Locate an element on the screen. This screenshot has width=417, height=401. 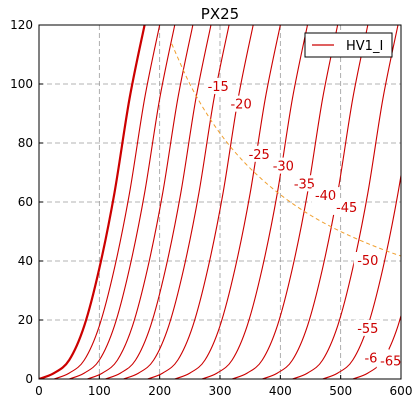
curve-label: -30 is located at coordinates (283, 167).